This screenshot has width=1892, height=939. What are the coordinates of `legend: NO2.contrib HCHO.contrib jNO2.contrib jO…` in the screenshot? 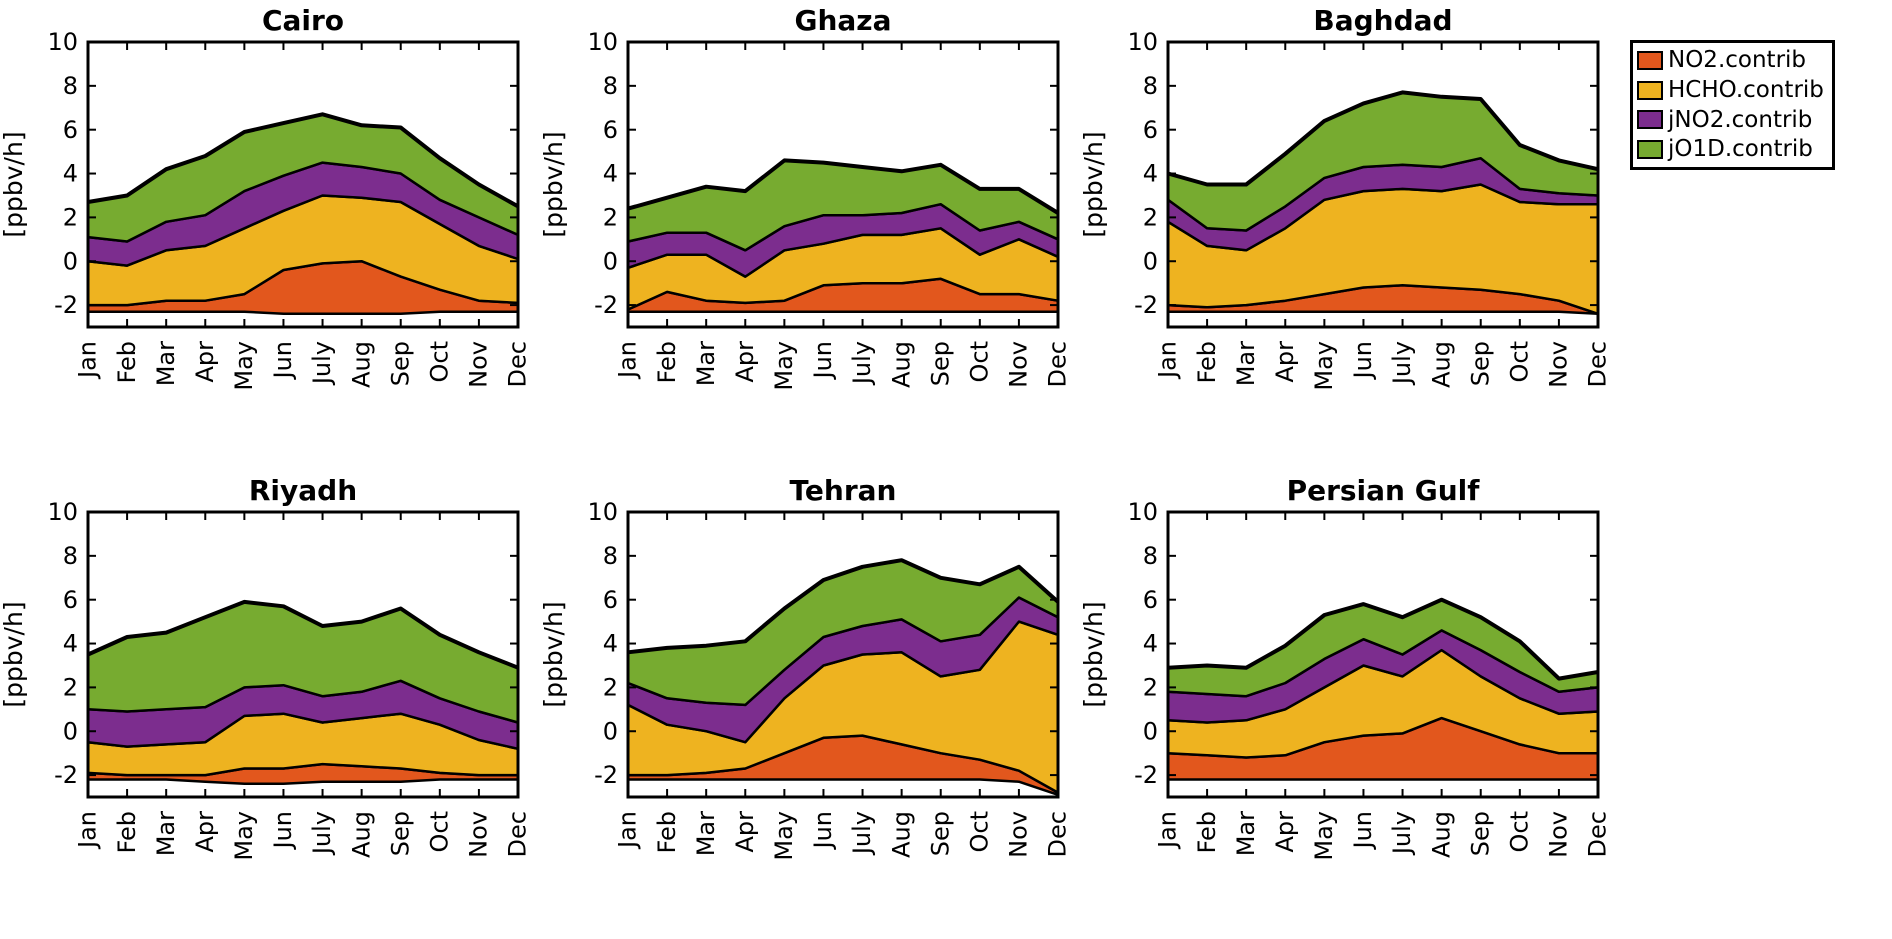 It's located at (1732, 105).